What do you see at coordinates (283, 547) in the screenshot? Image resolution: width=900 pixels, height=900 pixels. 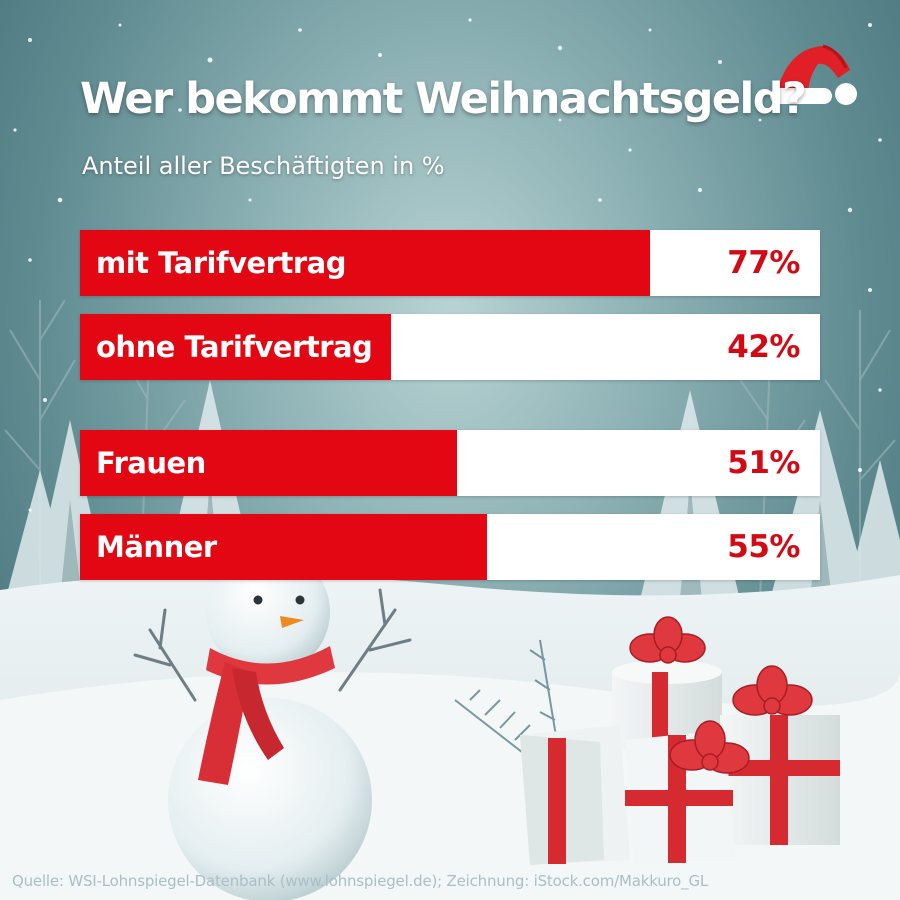 I see `bar-maenner` at bounding box center [283, 547].